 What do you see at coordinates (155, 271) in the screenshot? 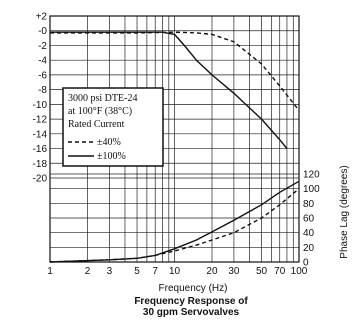
I see `x-tick-label: 7` at bounding box center [155, 271].